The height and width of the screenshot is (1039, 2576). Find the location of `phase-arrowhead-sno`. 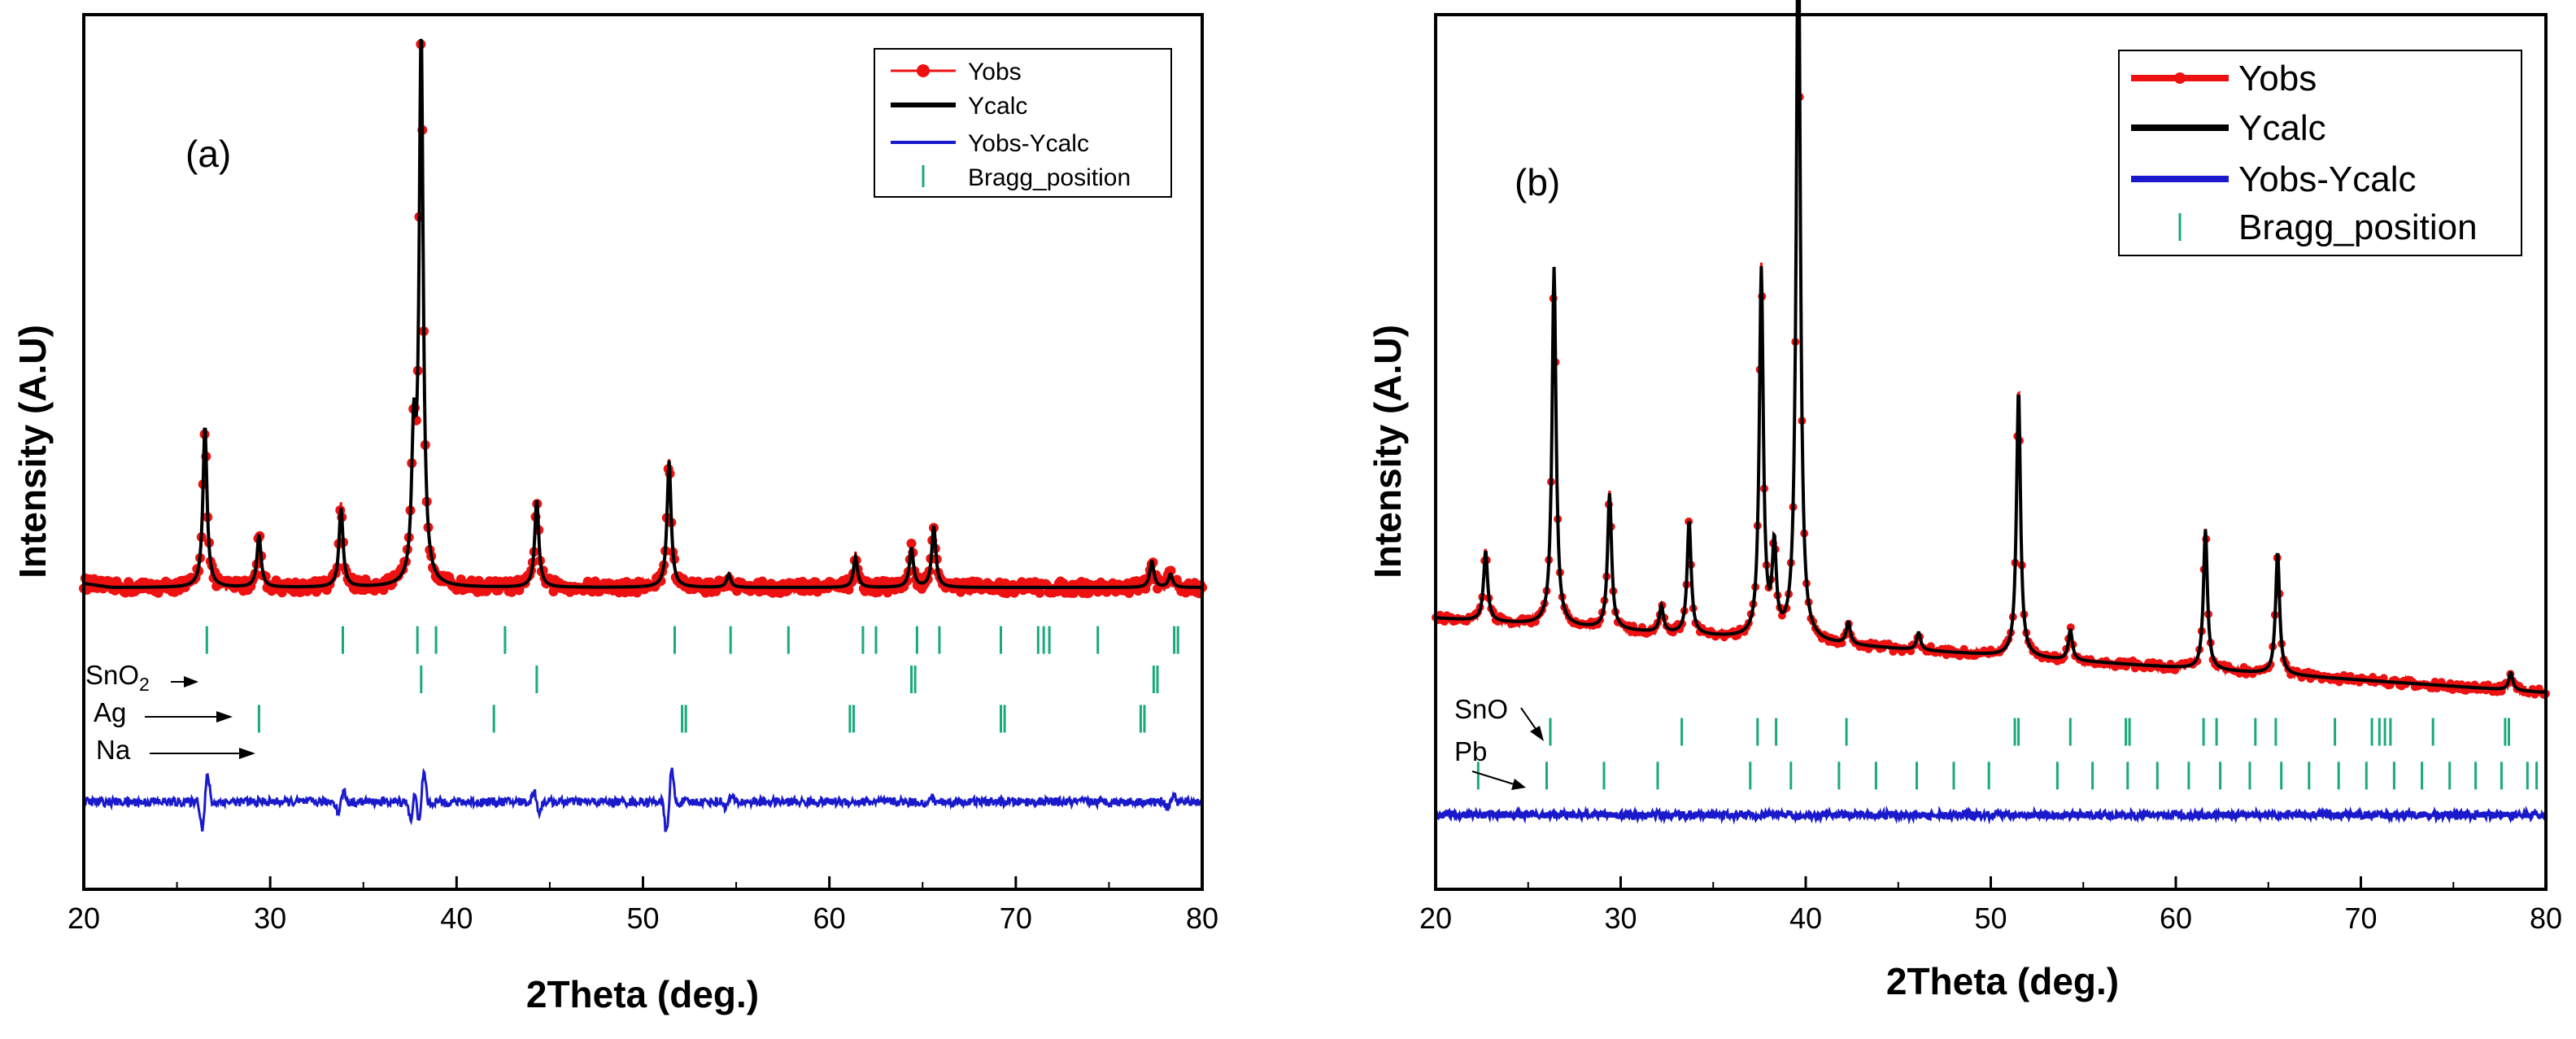

phase-arrowhead-sno is located at coordinates (1537, 734).